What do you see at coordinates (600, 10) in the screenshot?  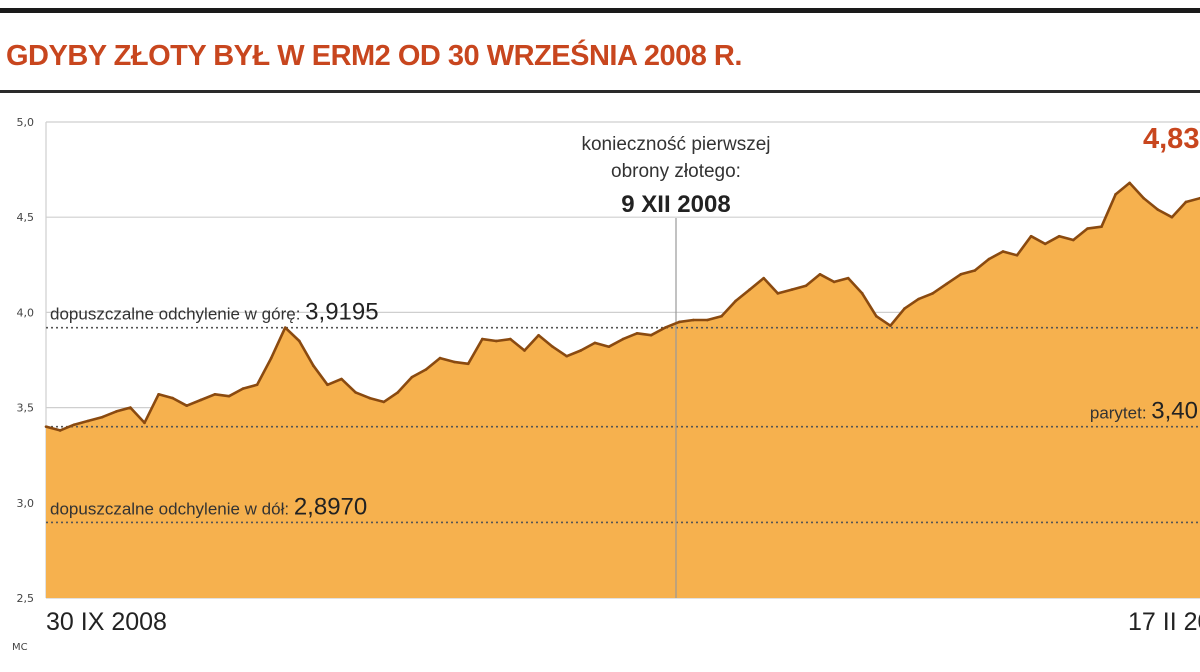 I see `top-rule` at bounding box center [600, 10].